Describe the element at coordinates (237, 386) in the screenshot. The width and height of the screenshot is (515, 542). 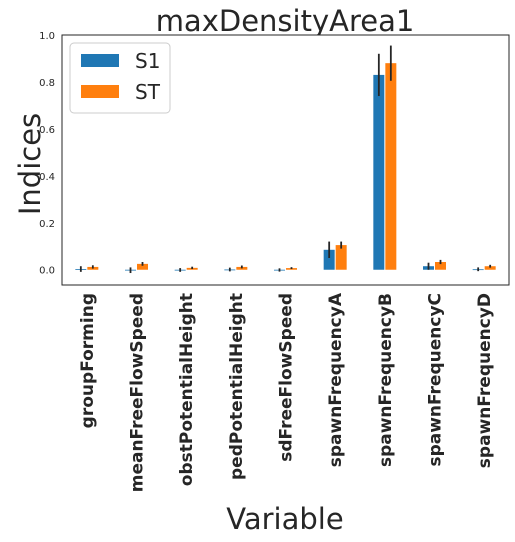
I see `x-tick-label-pedPotentialHeight: pedPotentialHeight` at that location.